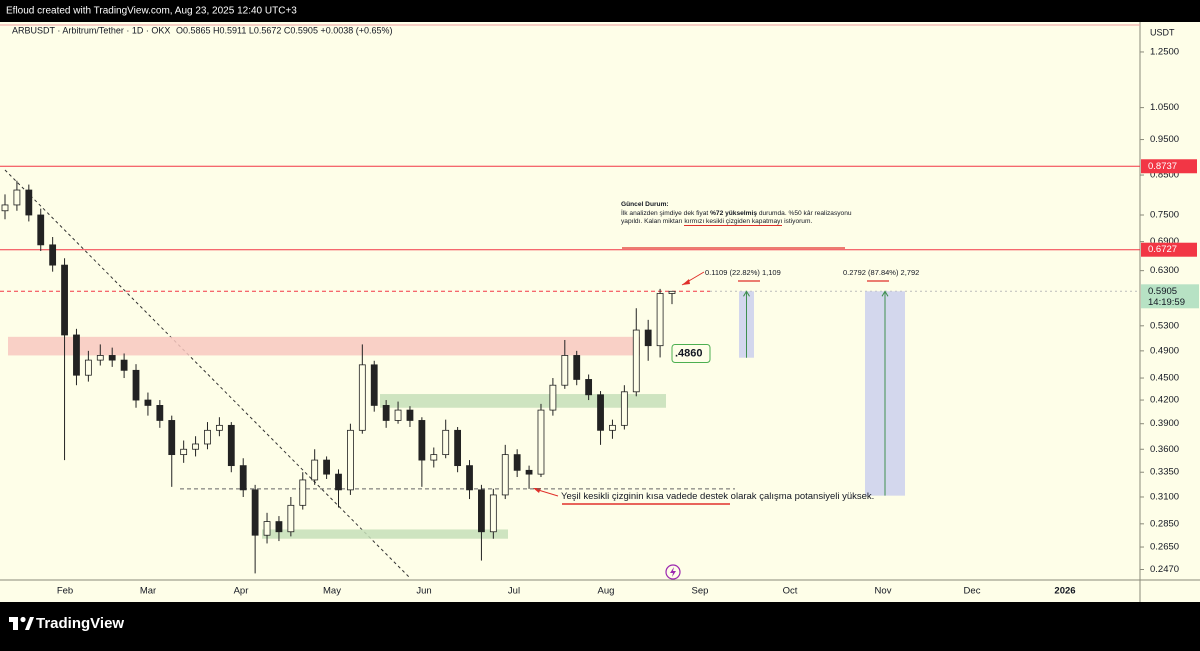  I want to click on x-tick-label: Jun, so click(423, 591).